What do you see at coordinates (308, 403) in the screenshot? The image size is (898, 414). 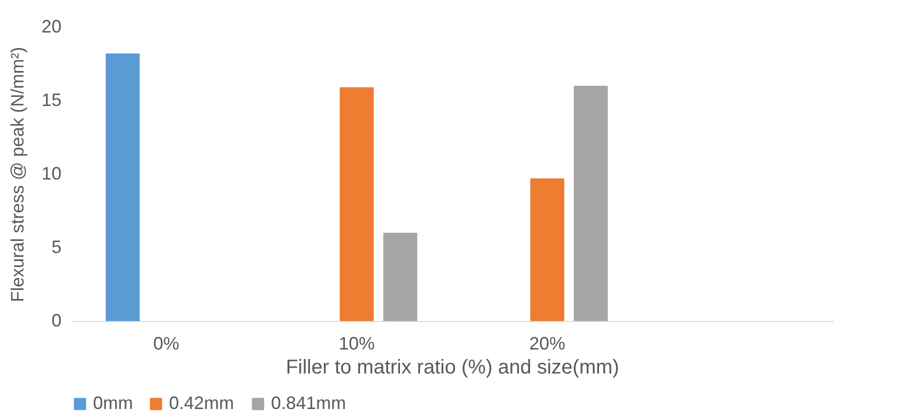 I see `legend-label: 0.841mm` at bounding box center [308, 403].